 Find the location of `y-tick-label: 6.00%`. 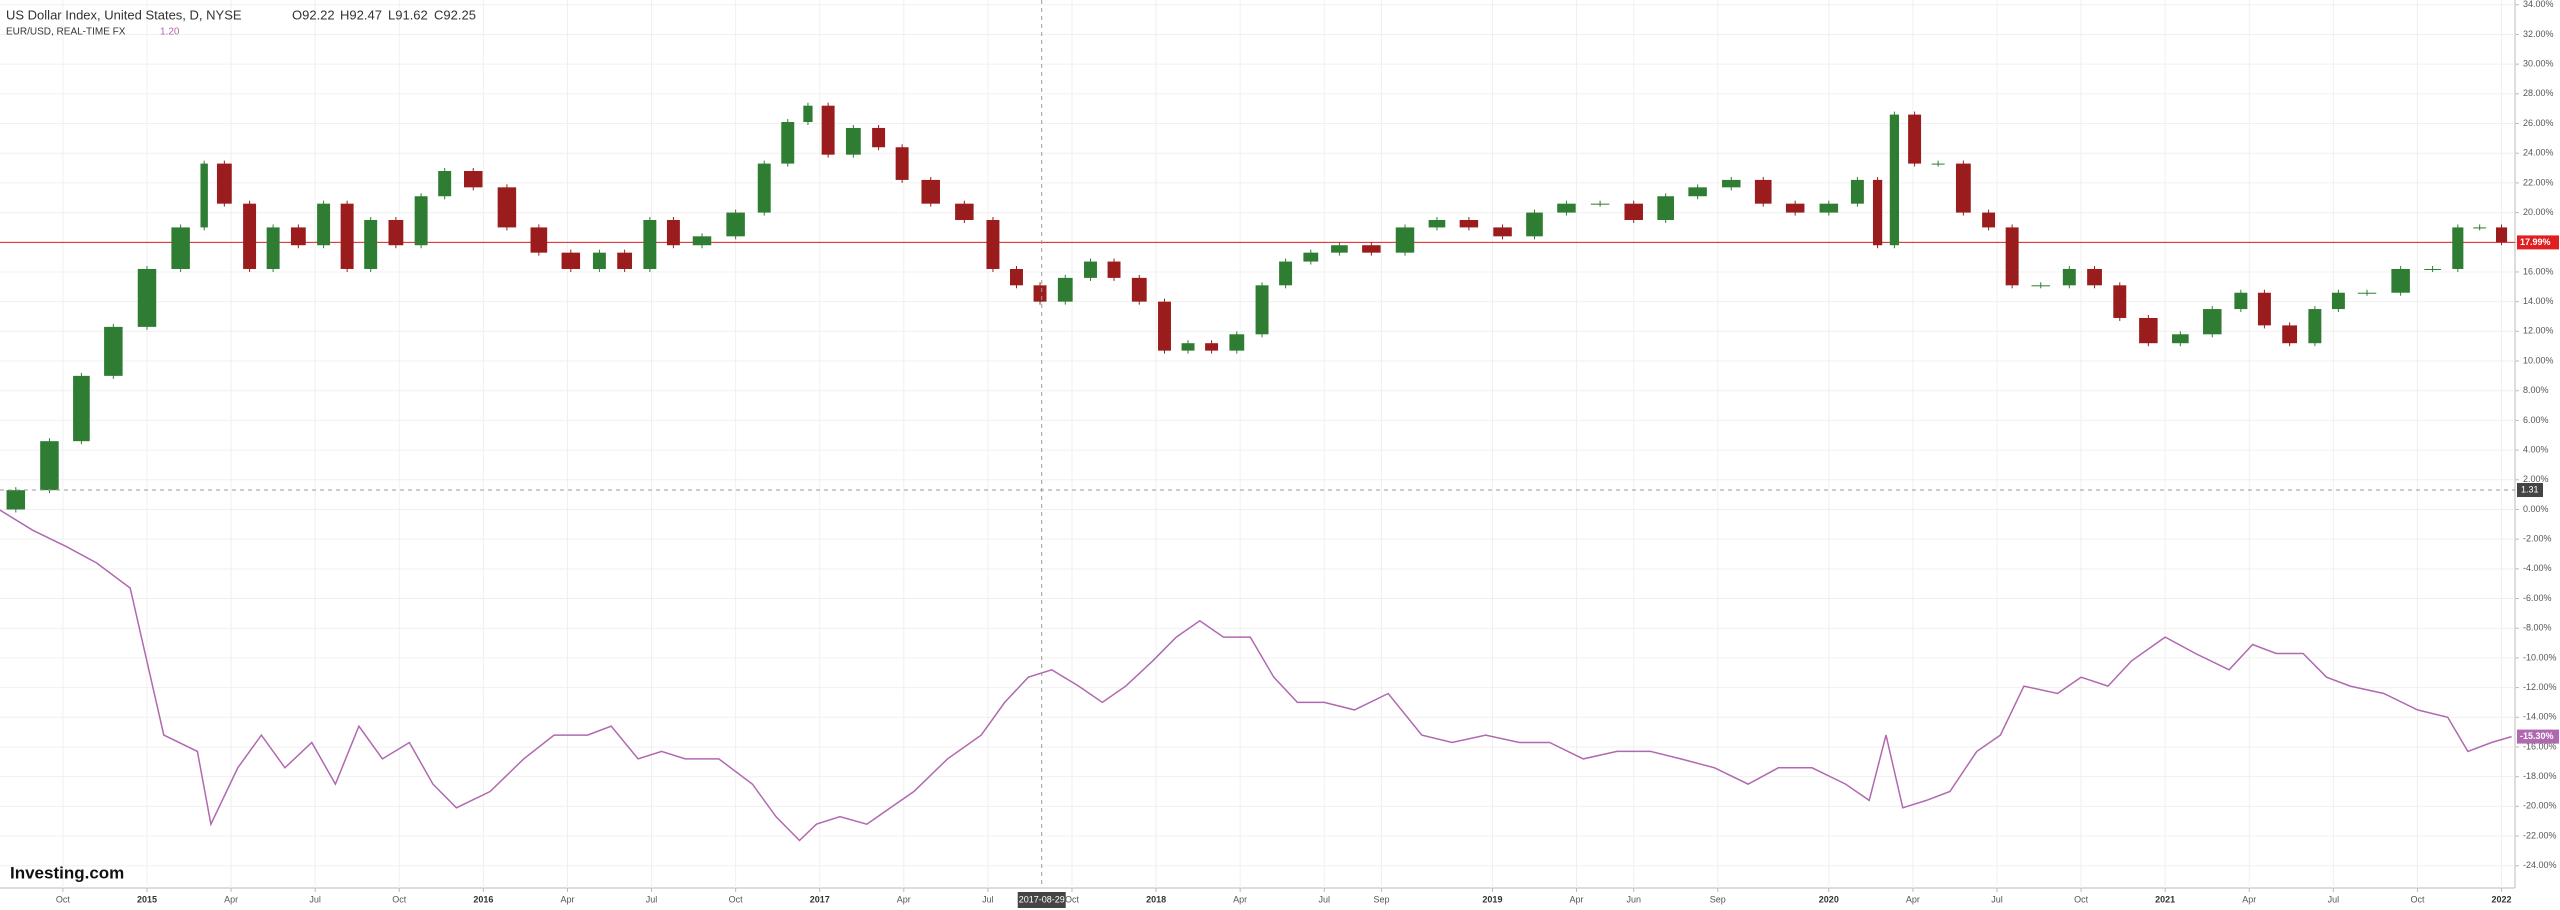

y-tick-label: 6.00% is located at coordinates (2536, 420).